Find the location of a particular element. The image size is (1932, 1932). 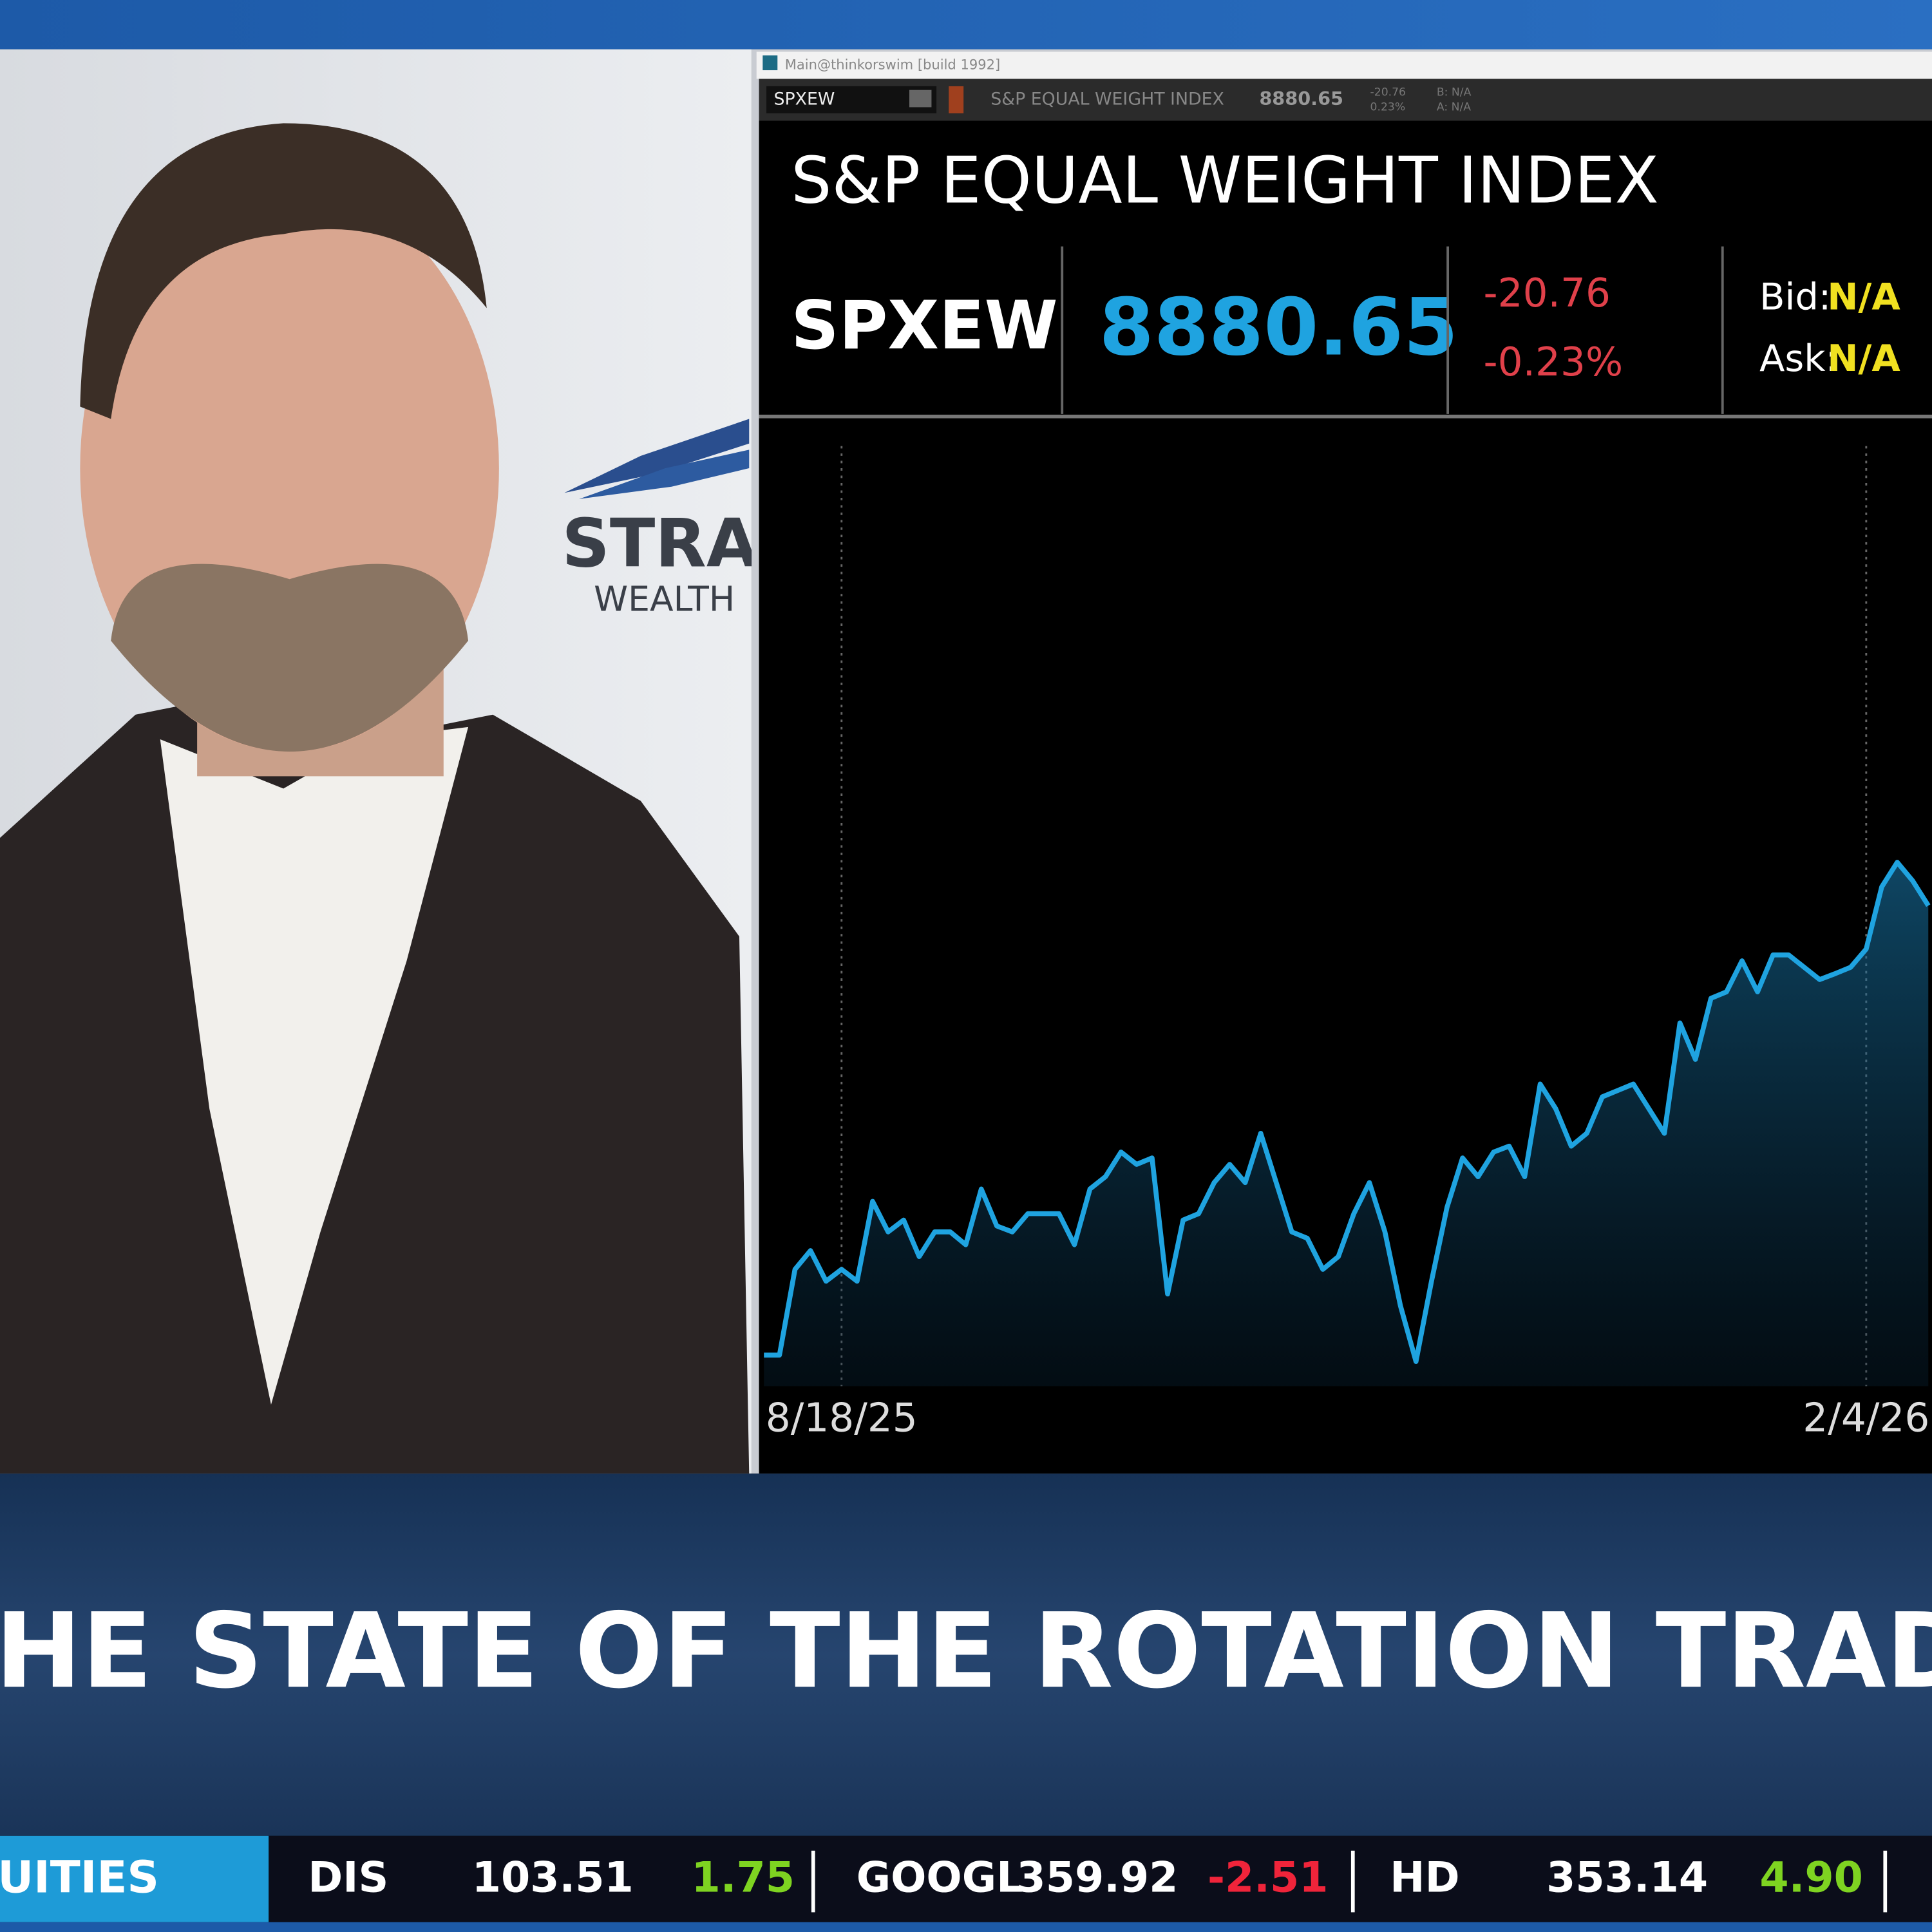

ticker-change: -2.51 is located at coordinates (1268, 1878).